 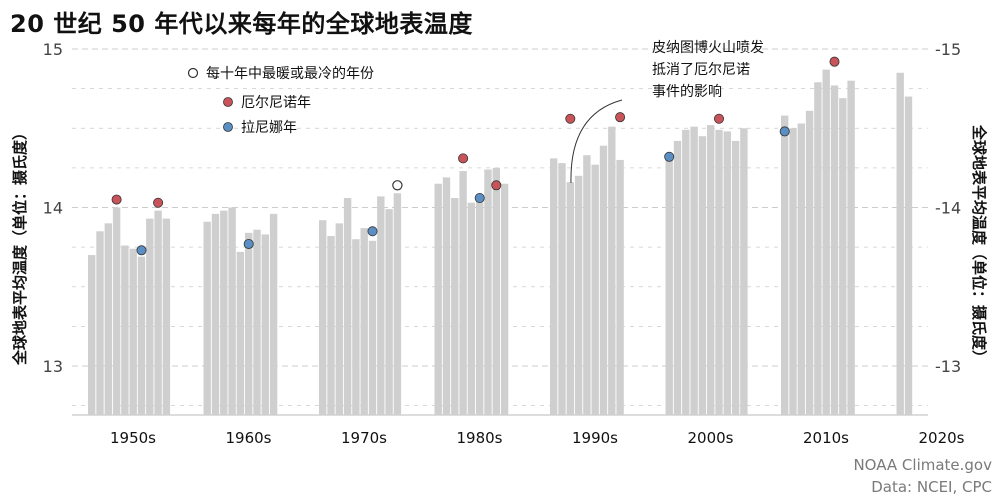 What do you see at coordinates (141, 250) in the screenshot?
I see `la-nina-marker-1956` at bounding box center [141, 250].